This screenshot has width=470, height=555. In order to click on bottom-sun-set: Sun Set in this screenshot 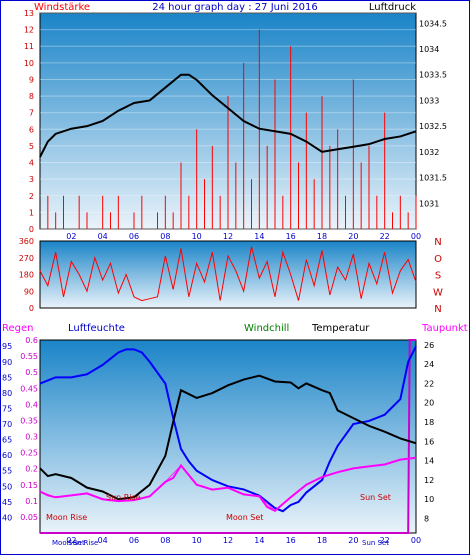, I will do `click(375, 543)`.